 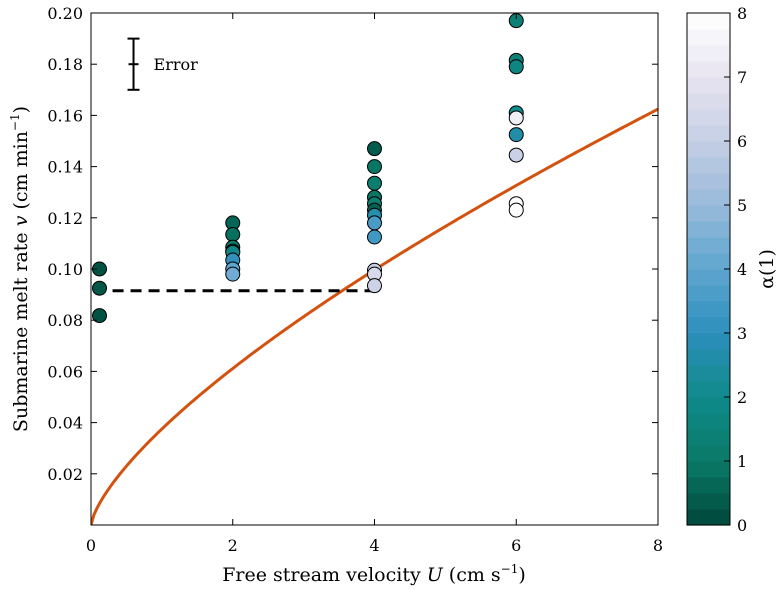 What do you see at coordinates (742, 461) in the screenshot?
I see `colorbar-tick-label: 1` at bounding box center [742, 461].